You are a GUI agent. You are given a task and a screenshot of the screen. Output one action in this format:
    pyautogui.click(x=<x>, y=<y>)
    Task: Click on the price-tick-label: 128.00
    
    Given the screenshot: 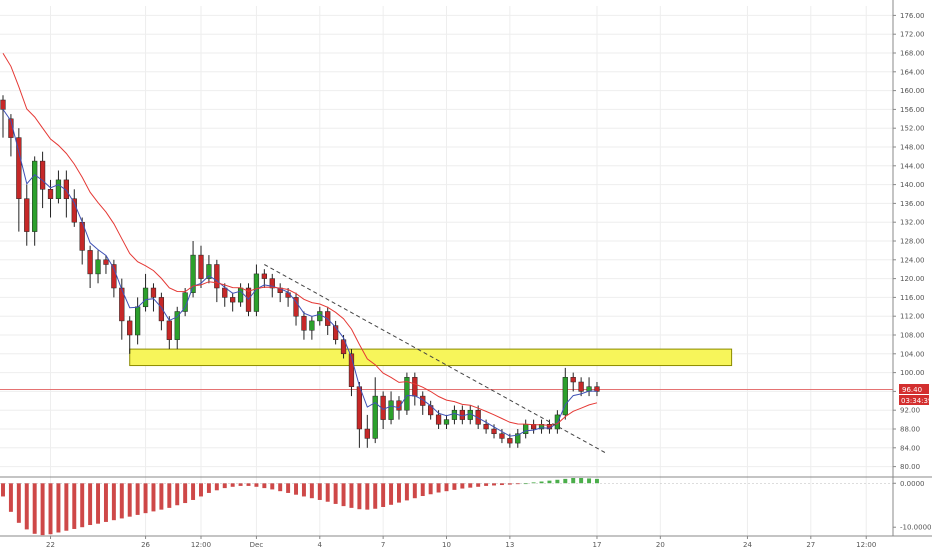 What is the action you would take?
    pyautogui.click(x=912, y=242)
    